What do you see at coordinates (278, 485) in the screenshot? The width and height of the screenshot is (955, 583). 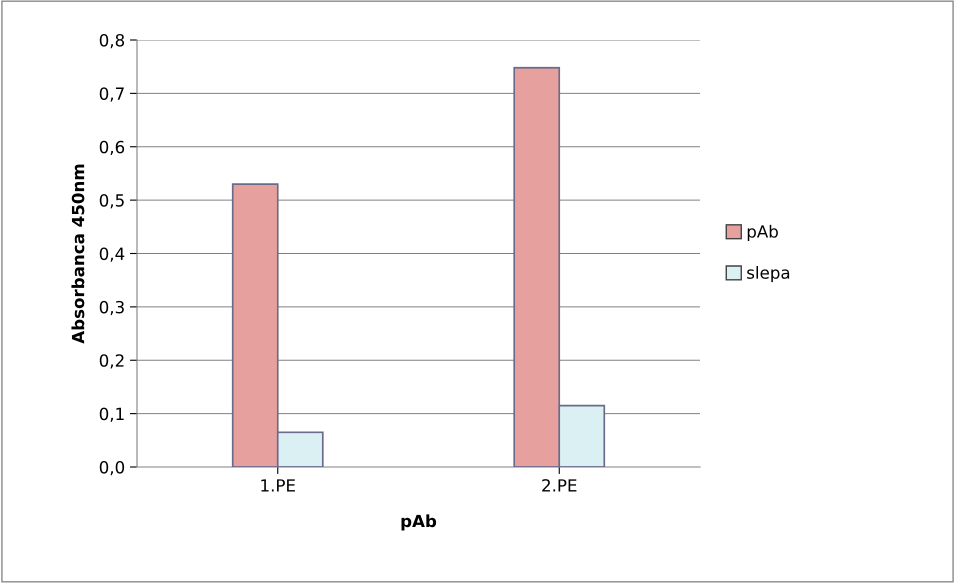 I see `x-tick-label: 1.PE` at bounding box center [278, 485].